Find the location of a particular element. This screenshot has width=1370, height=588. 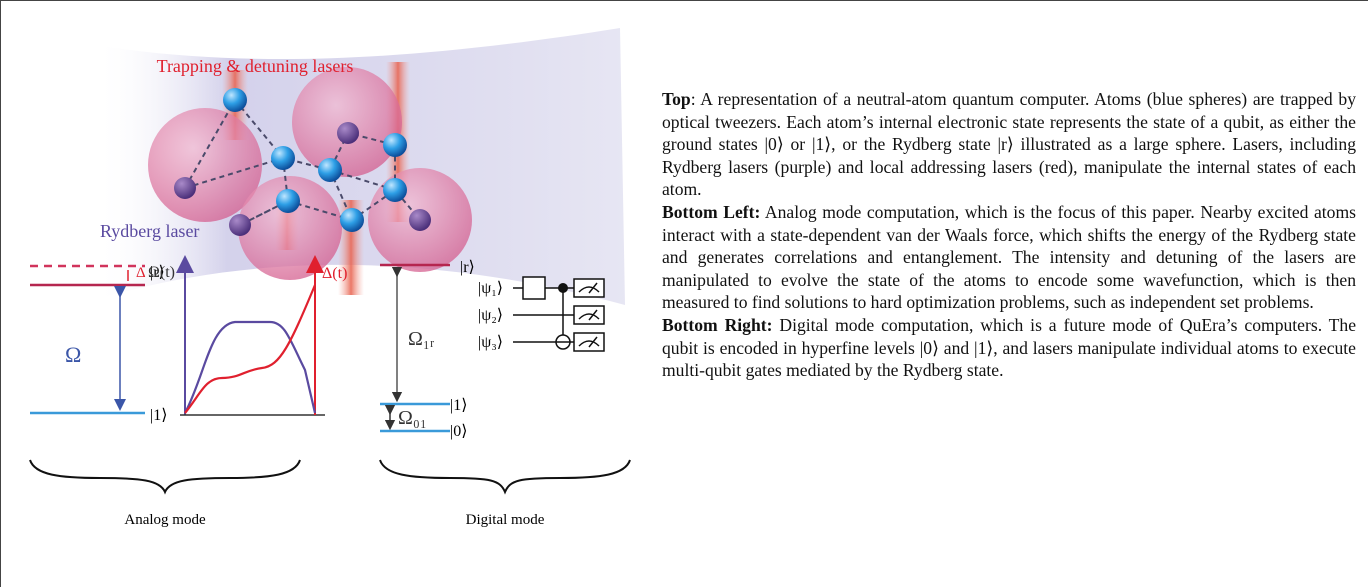

caption-head: Top is located at coordinates (676, 99).